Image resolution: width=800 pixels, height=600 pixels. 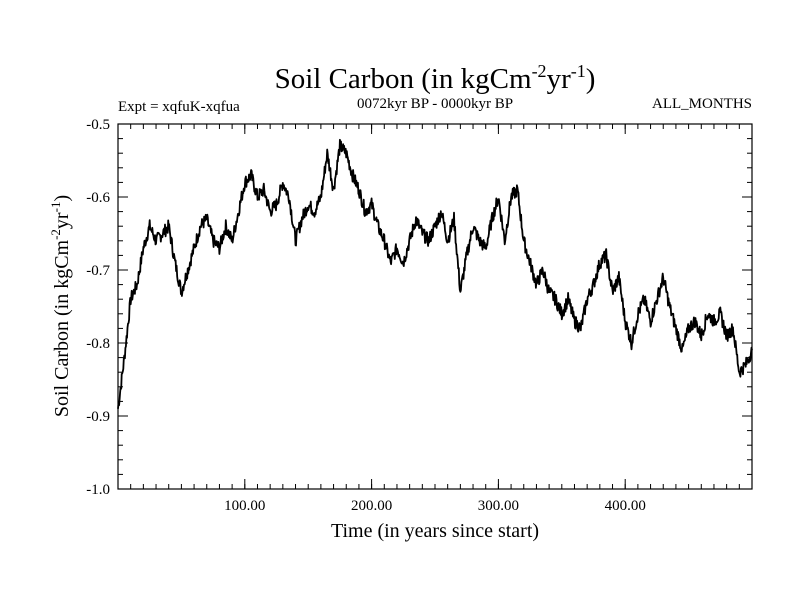 What do you see at coordinates (62, 198) in the screenshot?
I see `y-axis-label-close: )` at bounding box center [62, 198].